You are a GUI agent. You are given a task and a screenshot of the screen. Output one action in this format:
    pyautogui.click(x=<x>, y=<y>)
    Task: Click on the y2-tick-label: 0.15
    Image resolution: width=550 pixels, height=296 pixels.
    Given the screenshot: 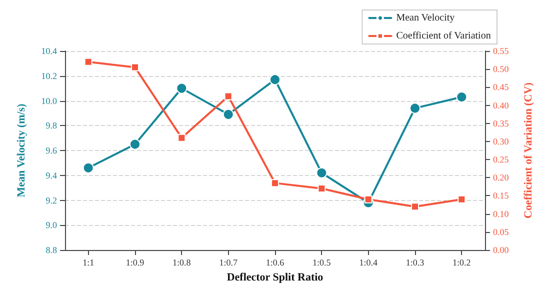 What is the action you would take?
    pyautogui.click(x=501, y=195)
    